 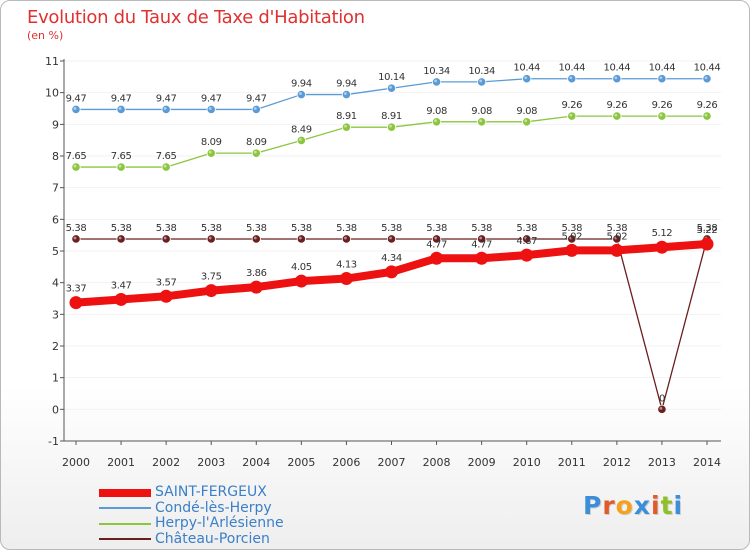 I want to click on data-label: 9.94, so click(x=301, y=84).